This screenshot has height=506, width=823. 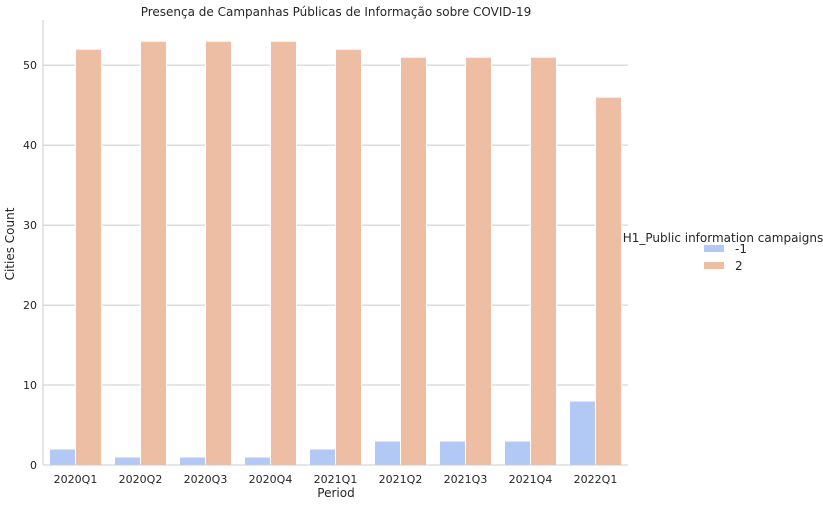 I want to click on x-tick-label: 2022Q1, so click(x=596, y=479).